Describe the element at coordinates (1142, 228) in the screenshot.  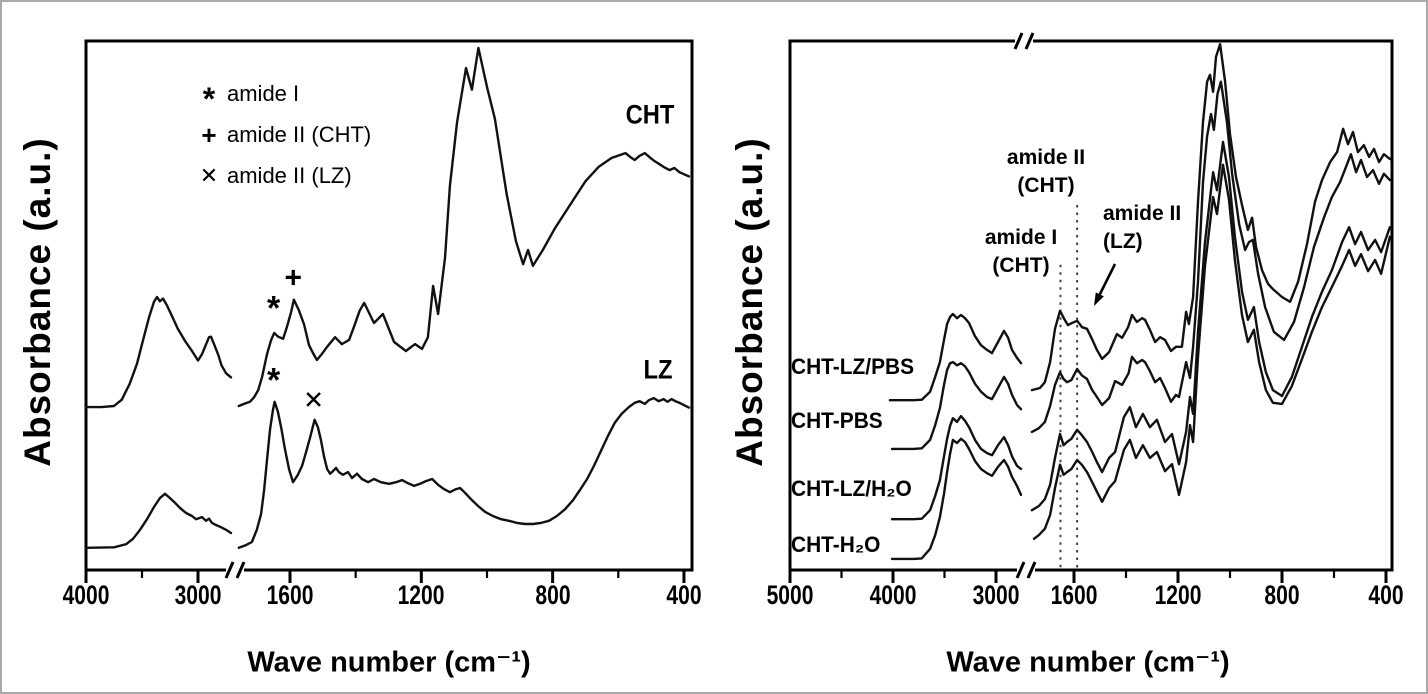
I see `annotation-amide-2-lz: amide II (LZ)` at that location.